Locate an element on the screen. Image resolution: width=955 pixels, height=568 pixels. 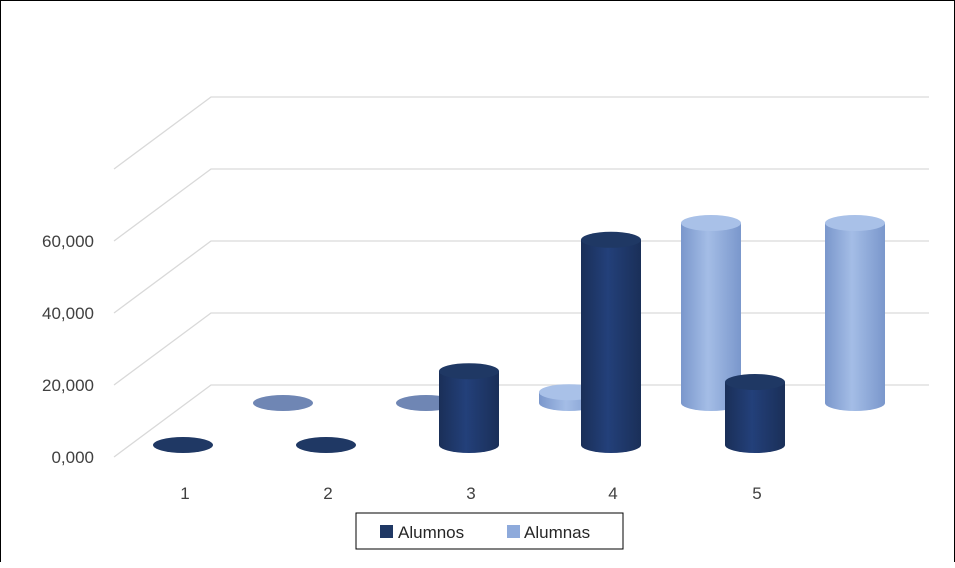
x-tick-label: 5 is located at coordinates (756, 493).